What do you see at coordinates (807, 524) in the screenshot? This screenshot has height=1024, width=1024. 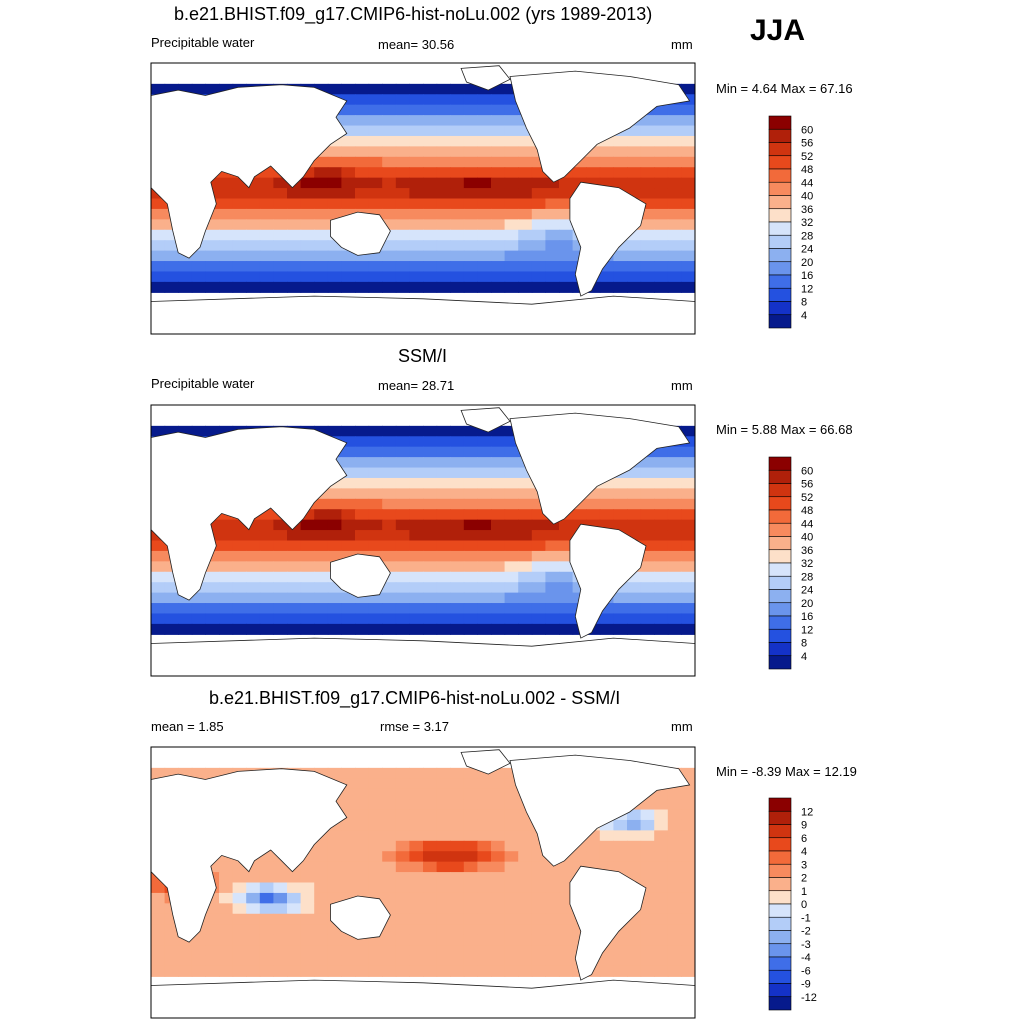 I see `colorbar-tick-label: 44` at bounding box center [807, 524].